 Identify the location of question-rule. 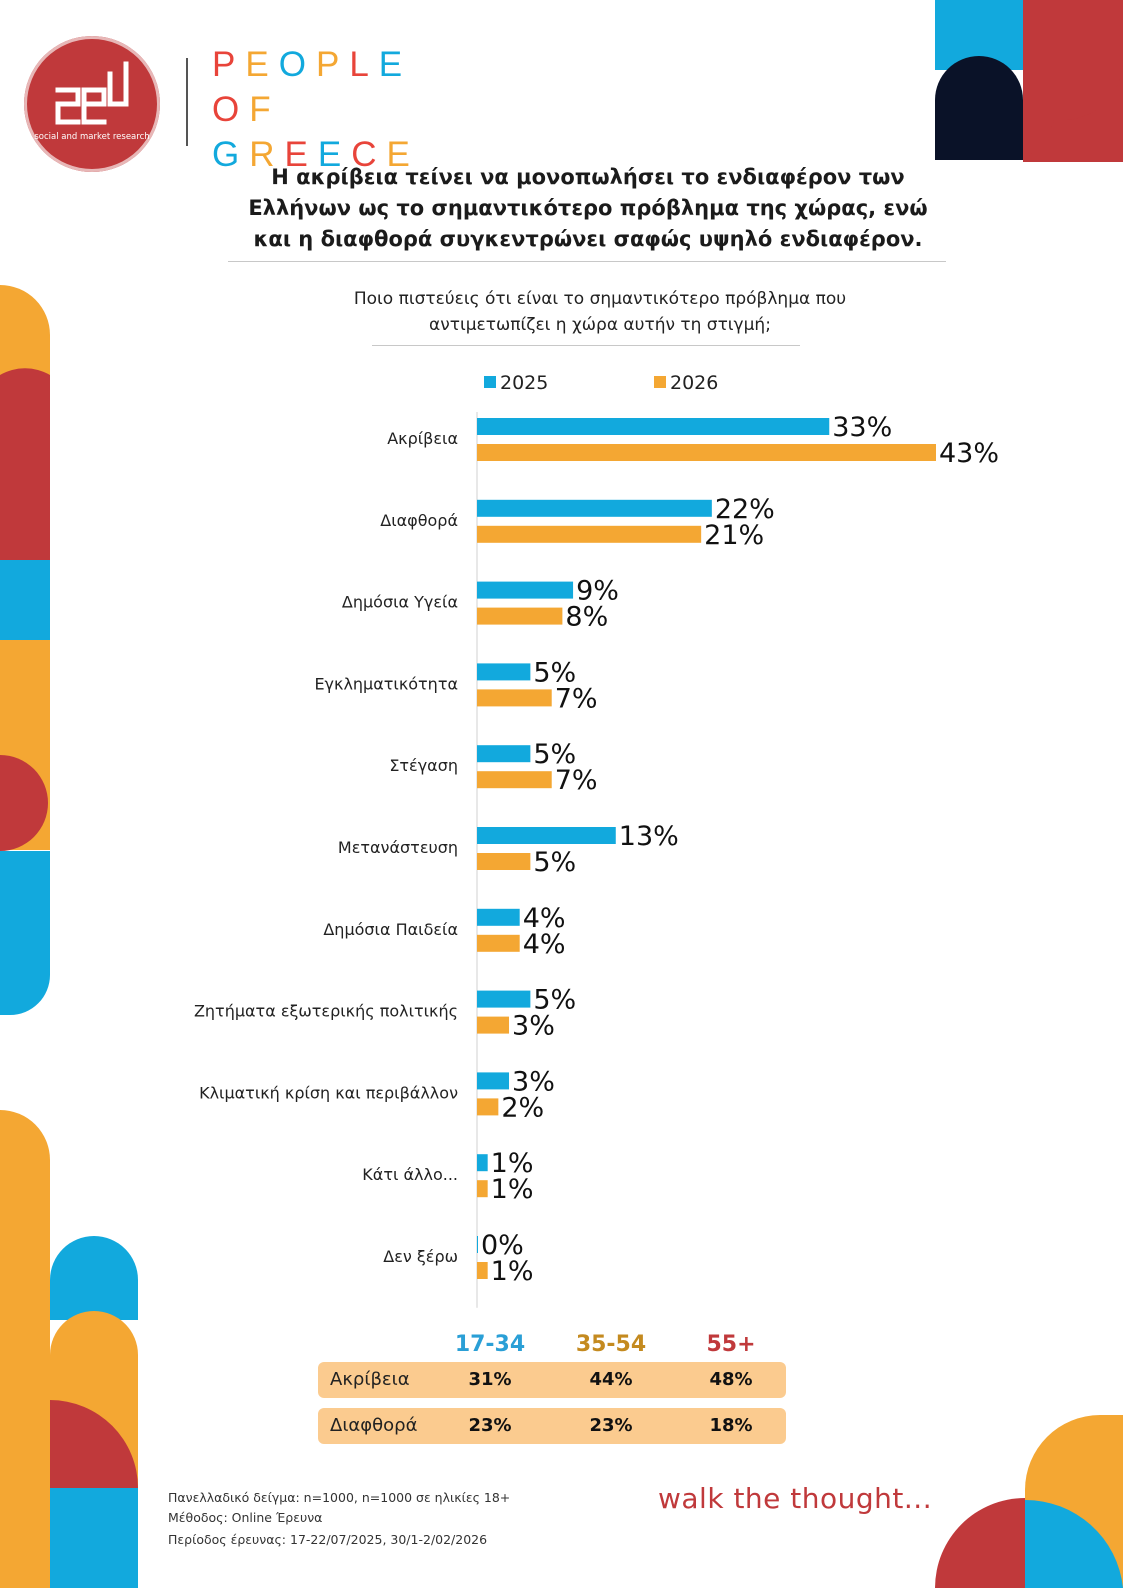
(586, 345).